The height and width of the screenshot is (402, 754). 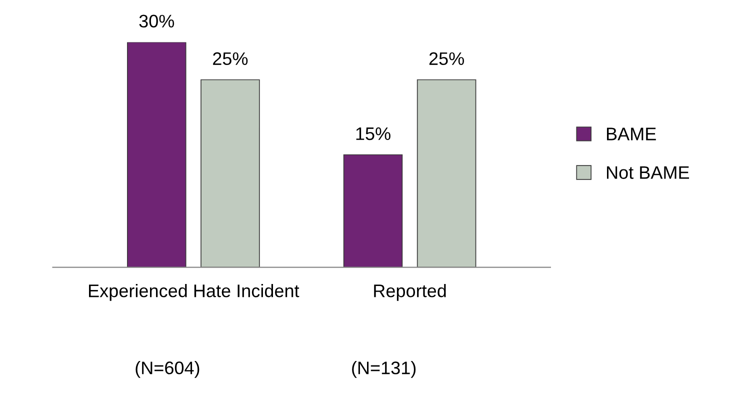 What do you see at coordinates (631, 134) in the screenshot?
I see `legend-label: BAME` at bounding box center [631, 134].